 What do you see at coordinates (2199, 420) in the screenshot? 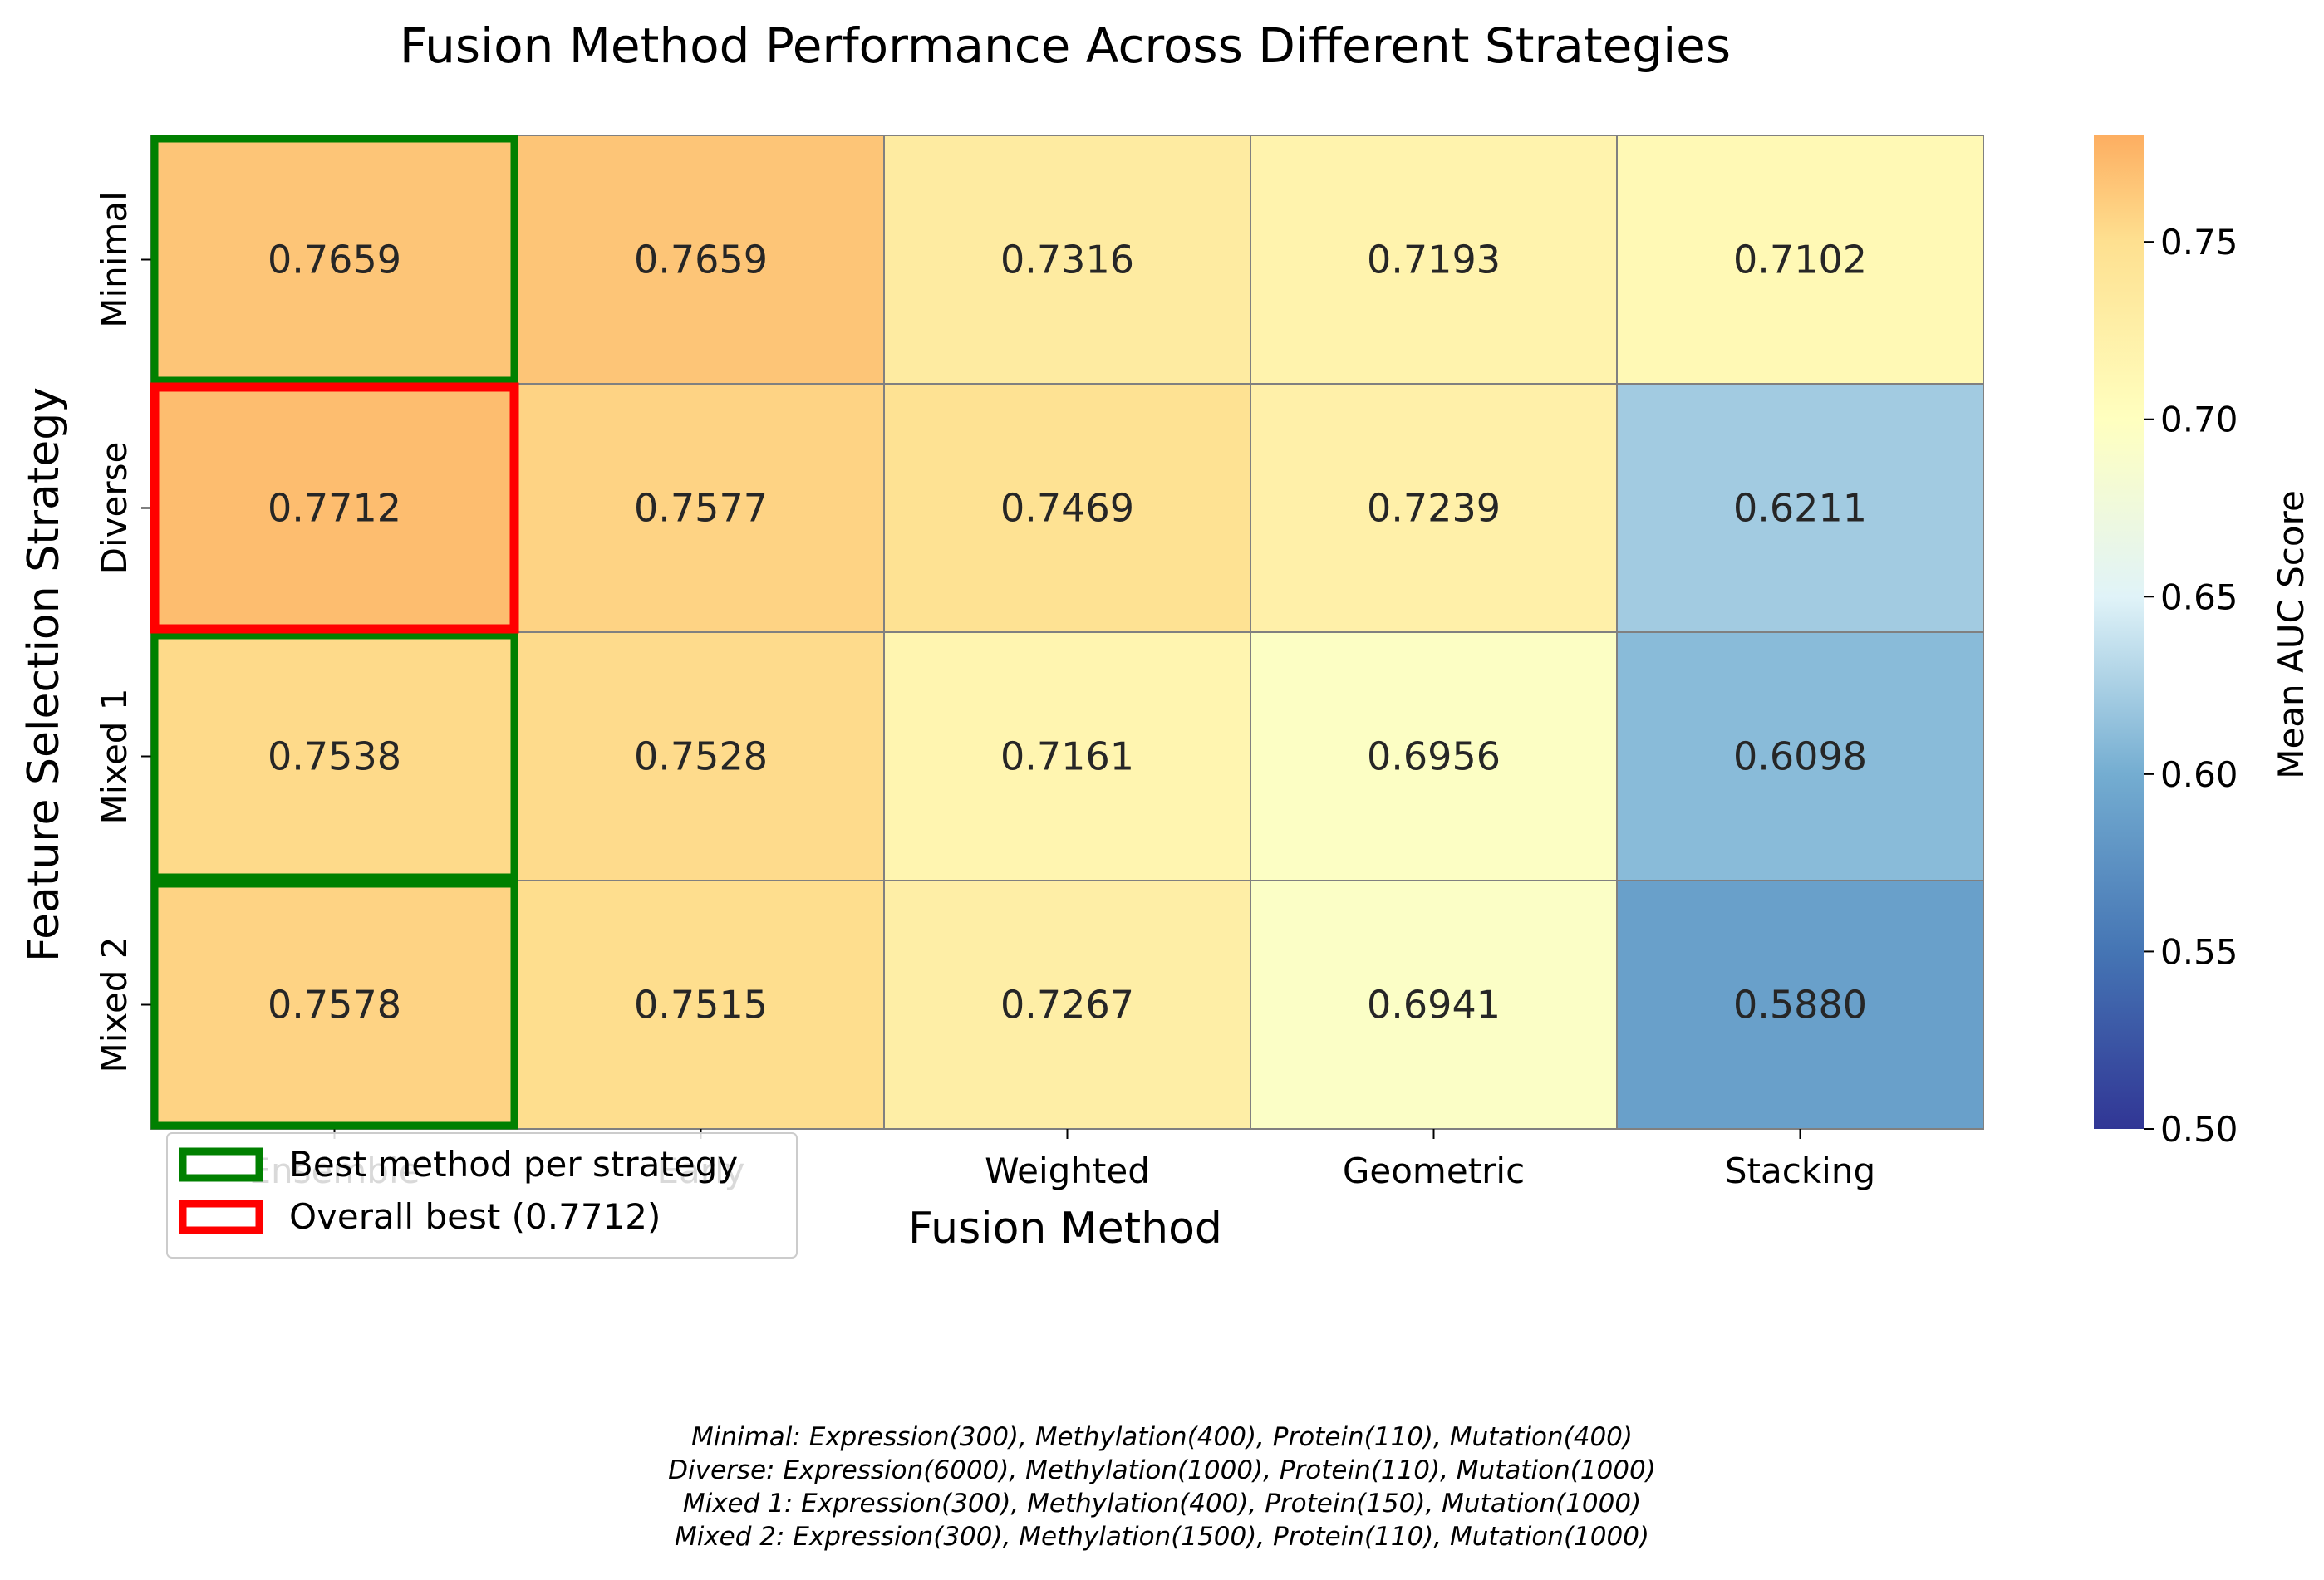
I see `colorbar-tick-label-0-70: 0.70` at bounding box center [2199, 420].